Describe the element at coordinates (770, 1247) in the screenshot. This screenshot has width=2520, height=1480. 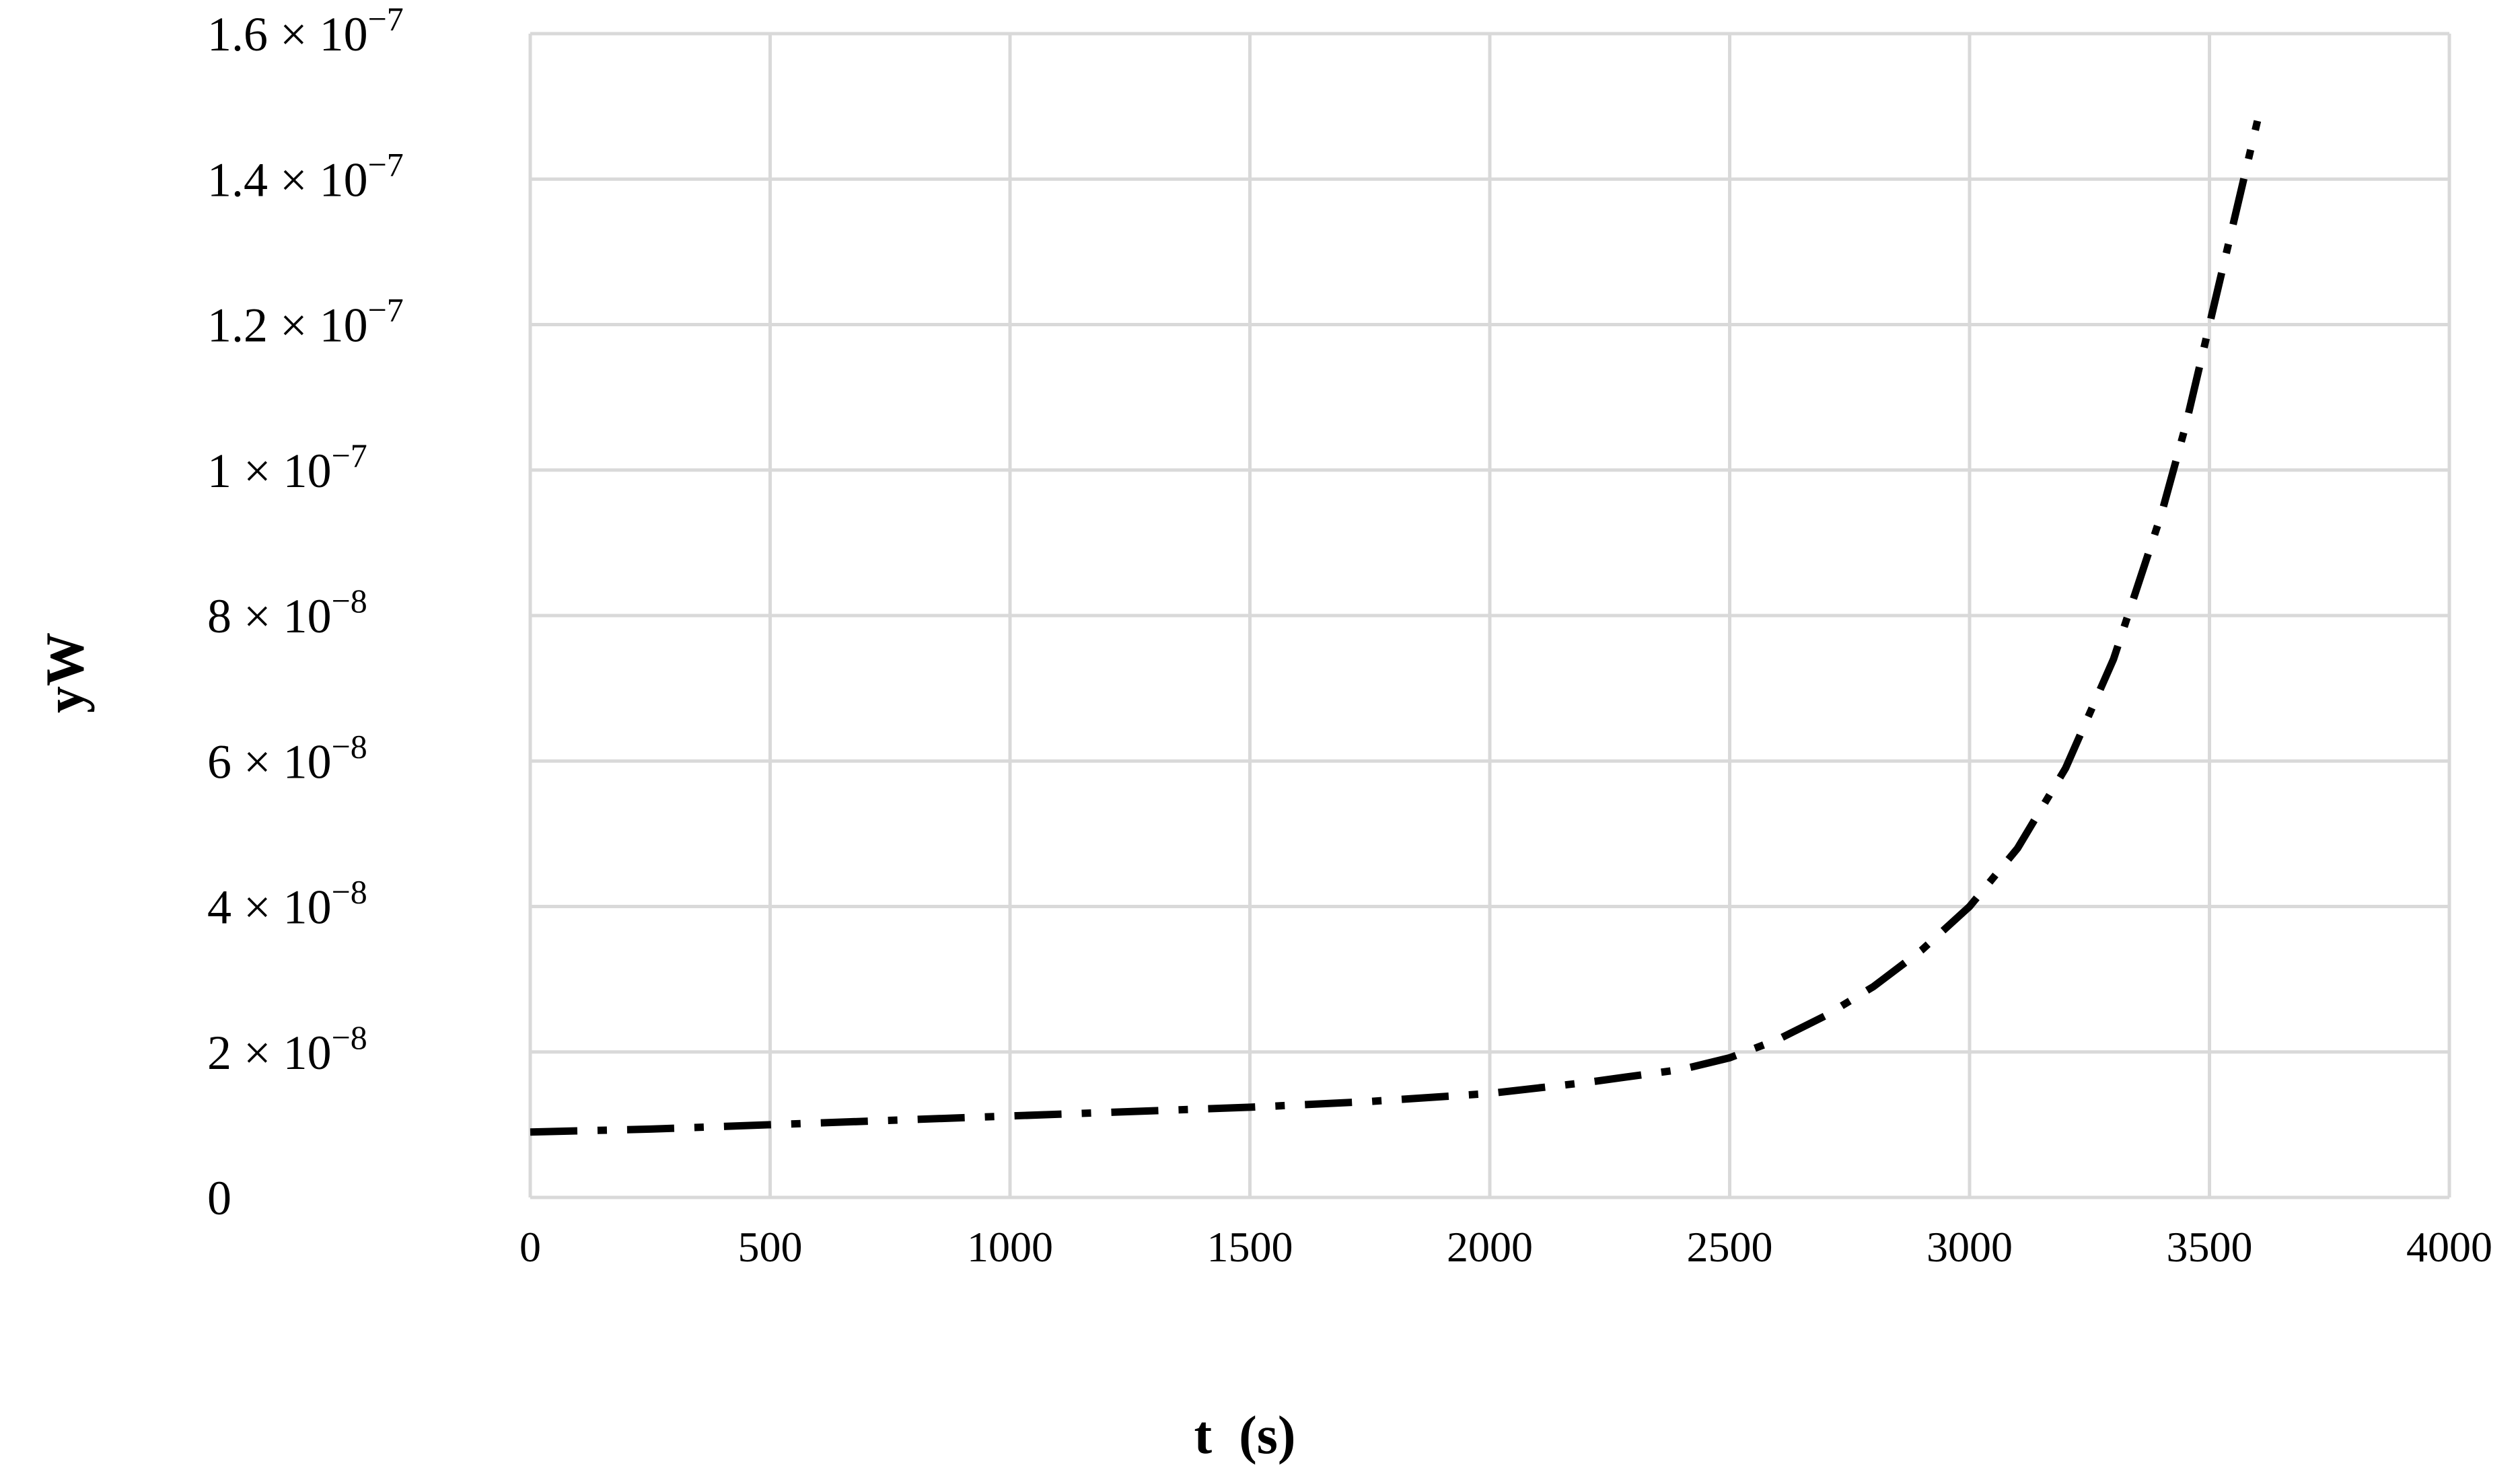
I see `x-tick-label: 500` at that location.